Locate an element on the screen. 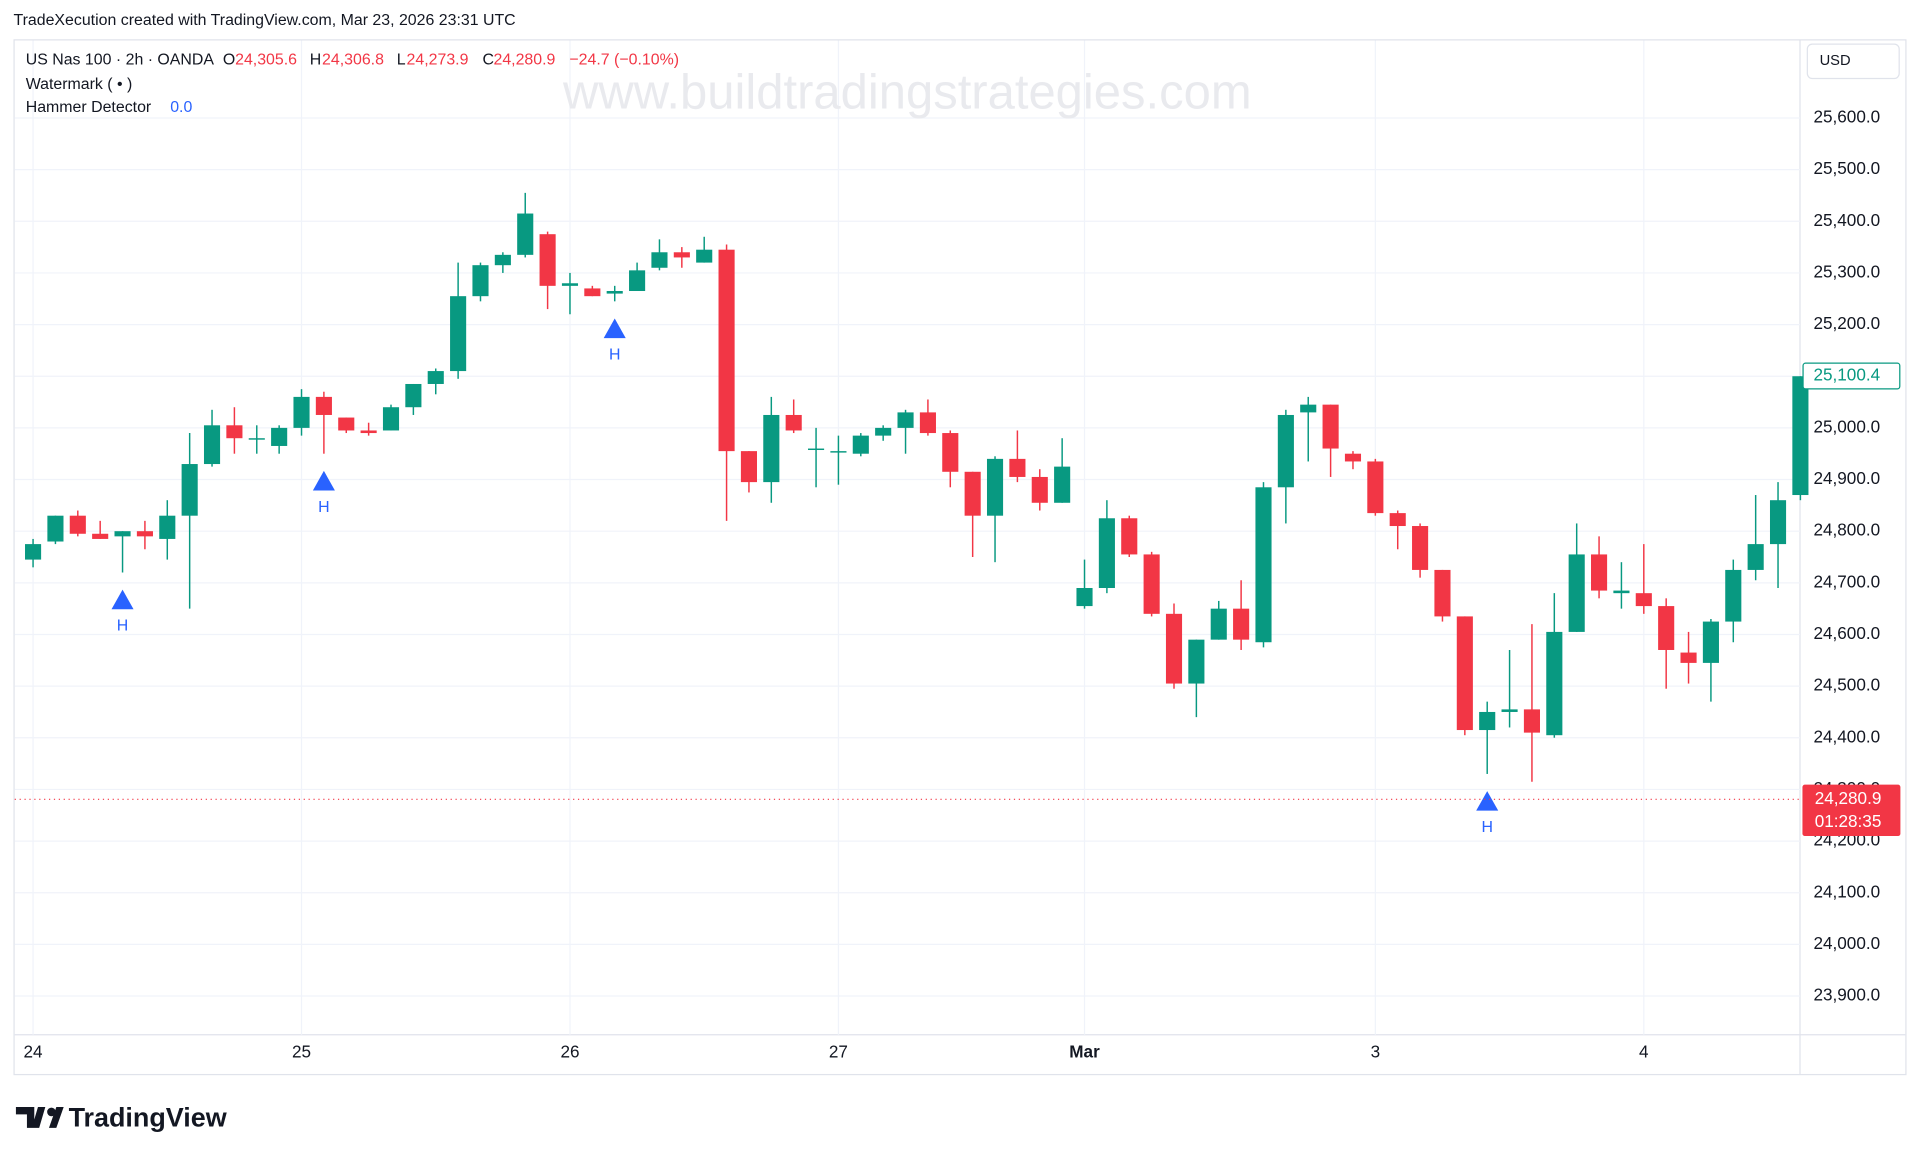 This screenshot has height=1166, width=1920. logo-icon is located at coordinates (30, 1117).